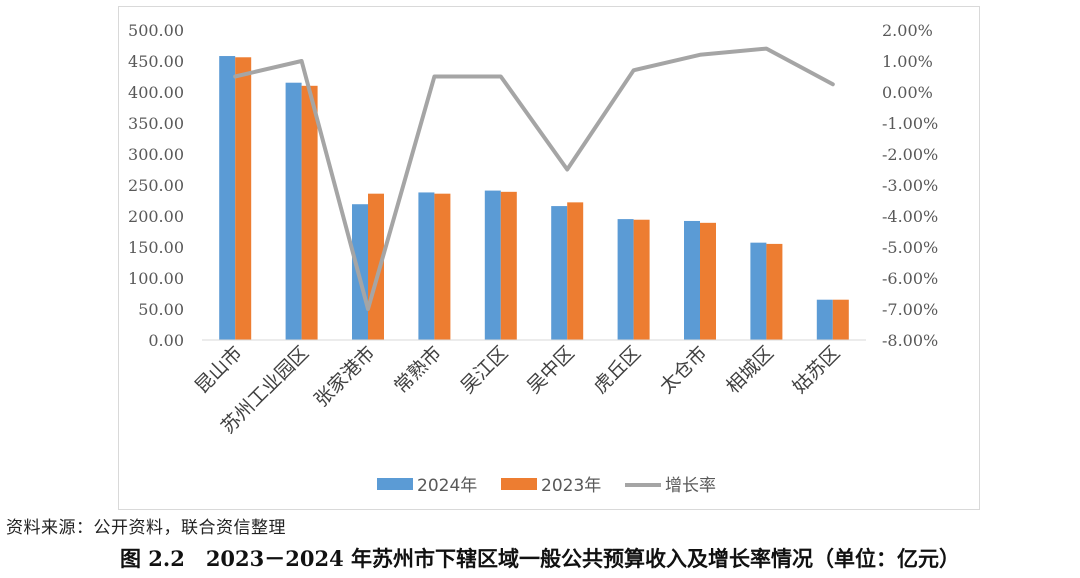 Image resolution: width=1080 pixels, height=578 pixels. What do you see at coordinates (910, 216) in the screenshot?
I see `y-right-tick-label: -4.00%` at bounding box center [910, 216].